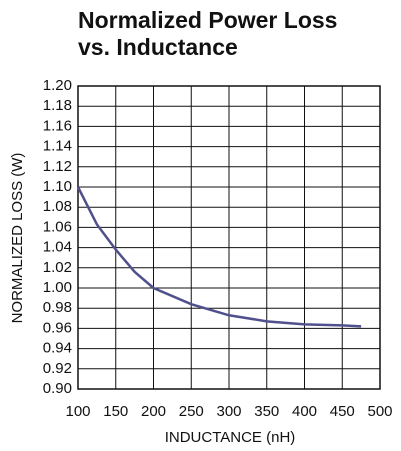 Image resolution: width=401 pixels, height=451 pixels. Describe the element at coordinates (158, 47) in the screenshot. I see `chart-title: vs. Inductance` at that location.